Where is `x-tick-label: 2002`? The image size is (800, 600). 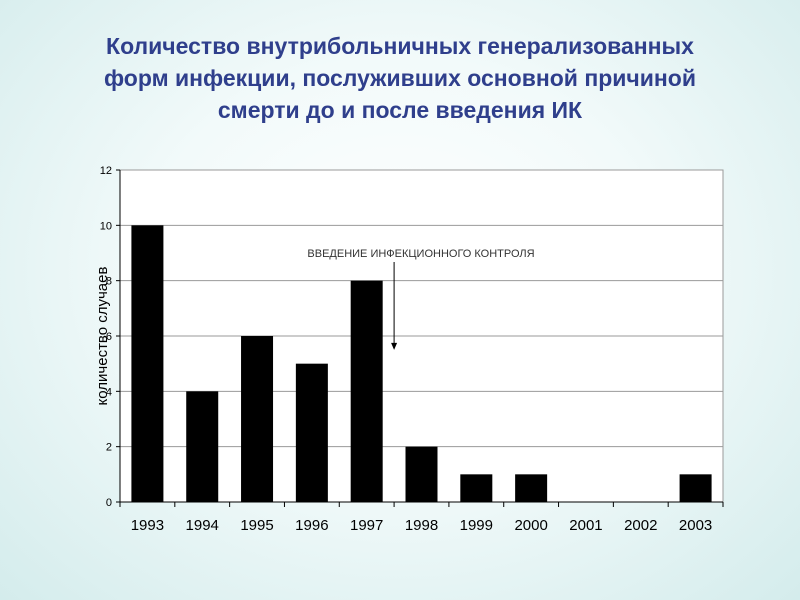 x-tick-label: 2002 is located at coordinates (640, 525).